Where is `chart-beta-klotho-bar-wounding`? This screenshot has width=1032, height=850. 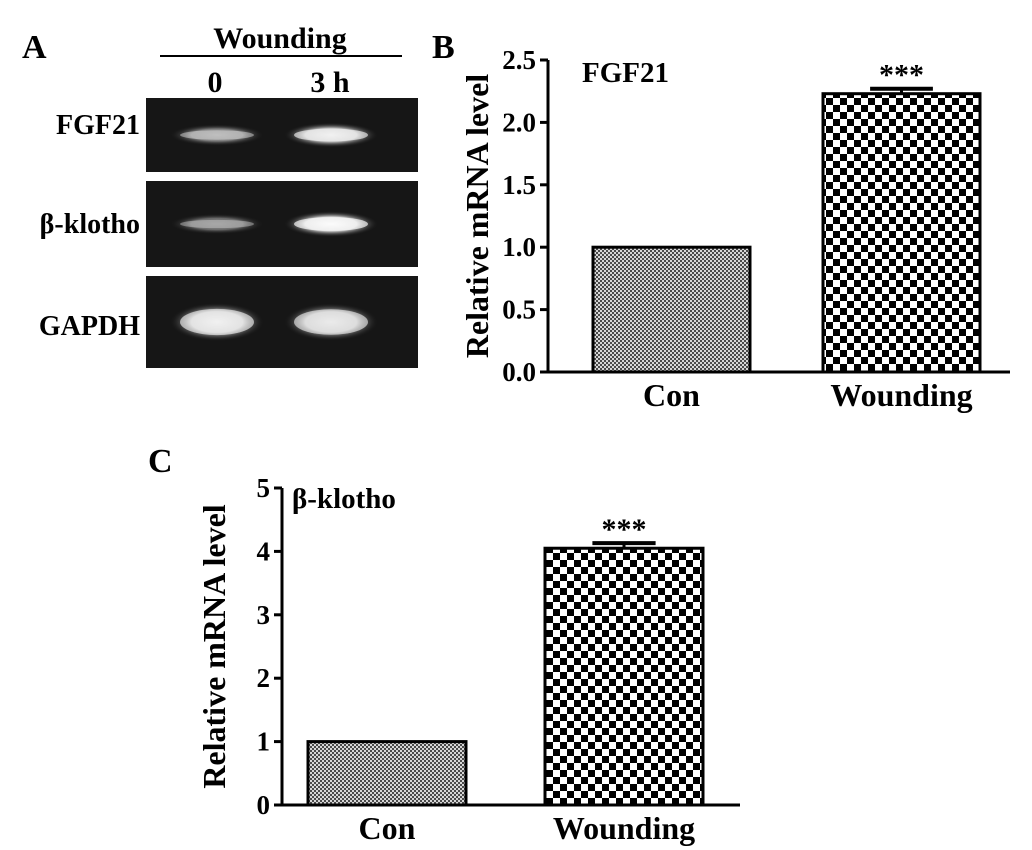 chart-beta-klotho-bar-wounding is located at coordinates (624, 676).